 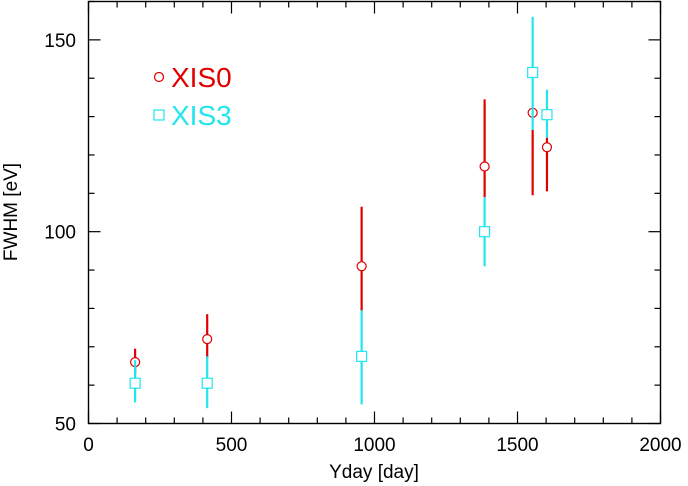 I want to click on y-axis-label: FWHM [eV], so click(x=11, y=212).